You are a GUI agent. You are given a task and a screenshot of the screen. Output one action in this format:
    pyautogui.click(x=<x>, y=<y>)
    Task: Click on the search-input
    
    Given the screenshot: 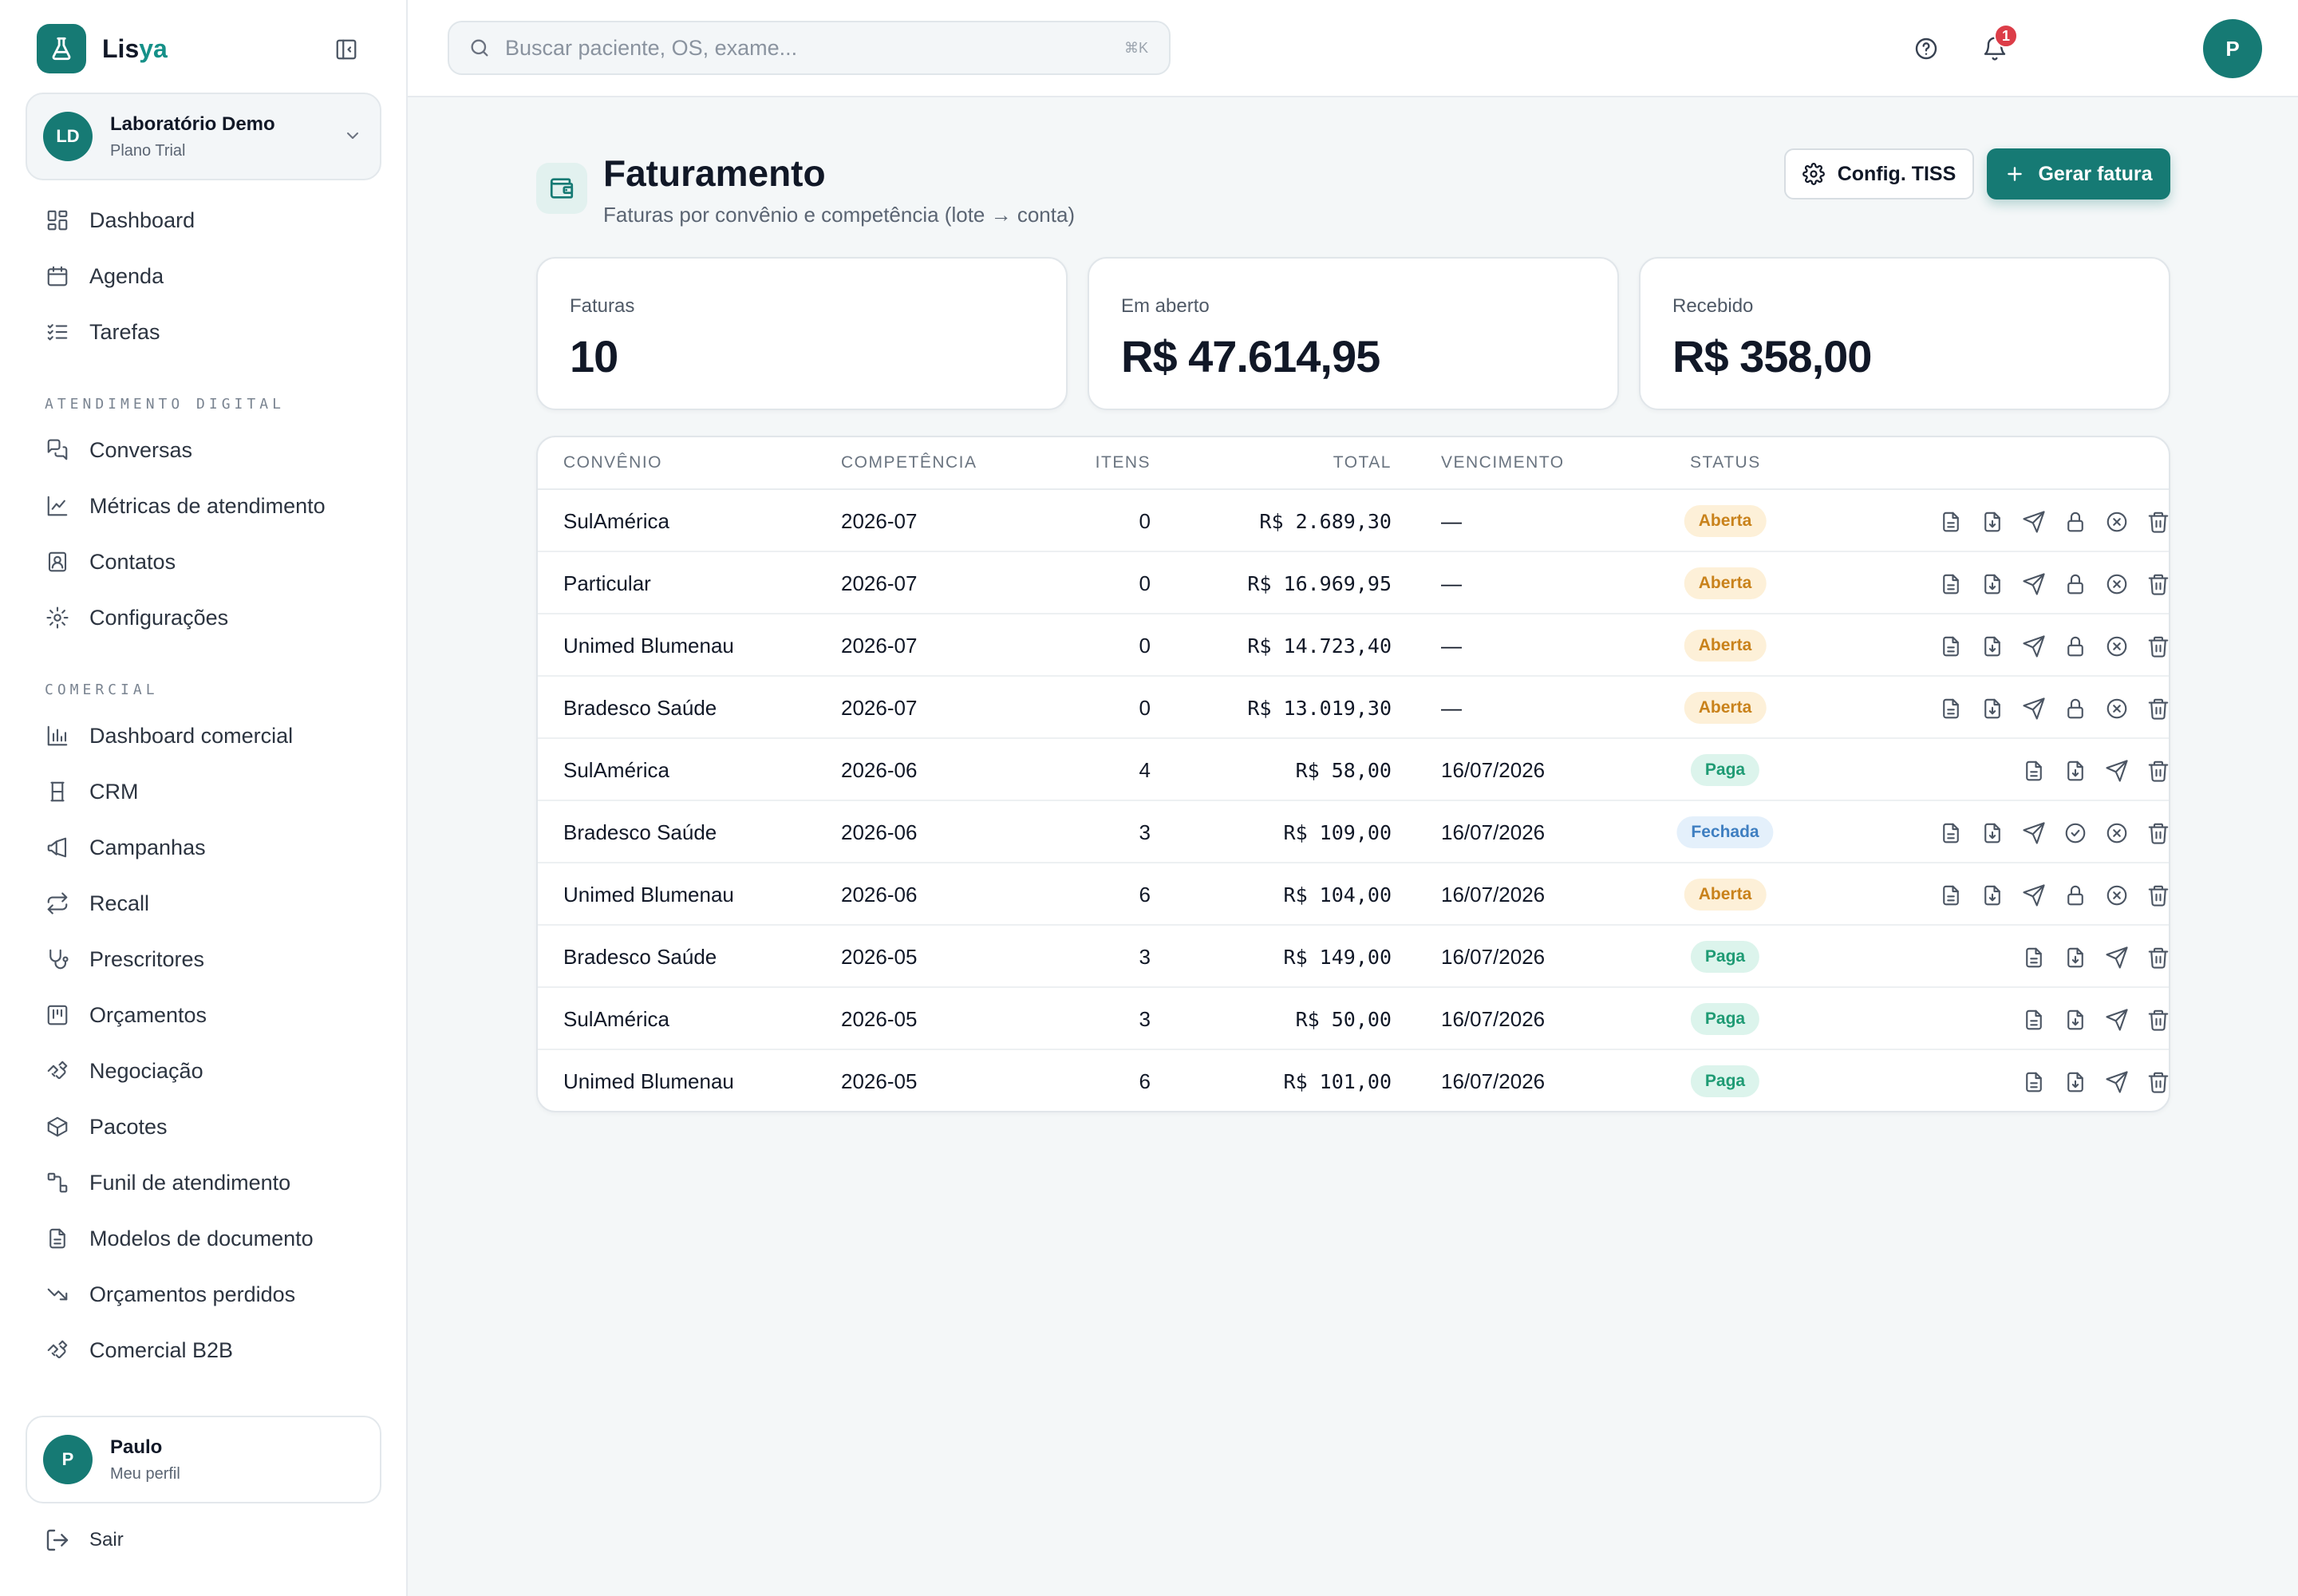 What is the action you would take?
    pyautogui.click(x=785, y=48)
    